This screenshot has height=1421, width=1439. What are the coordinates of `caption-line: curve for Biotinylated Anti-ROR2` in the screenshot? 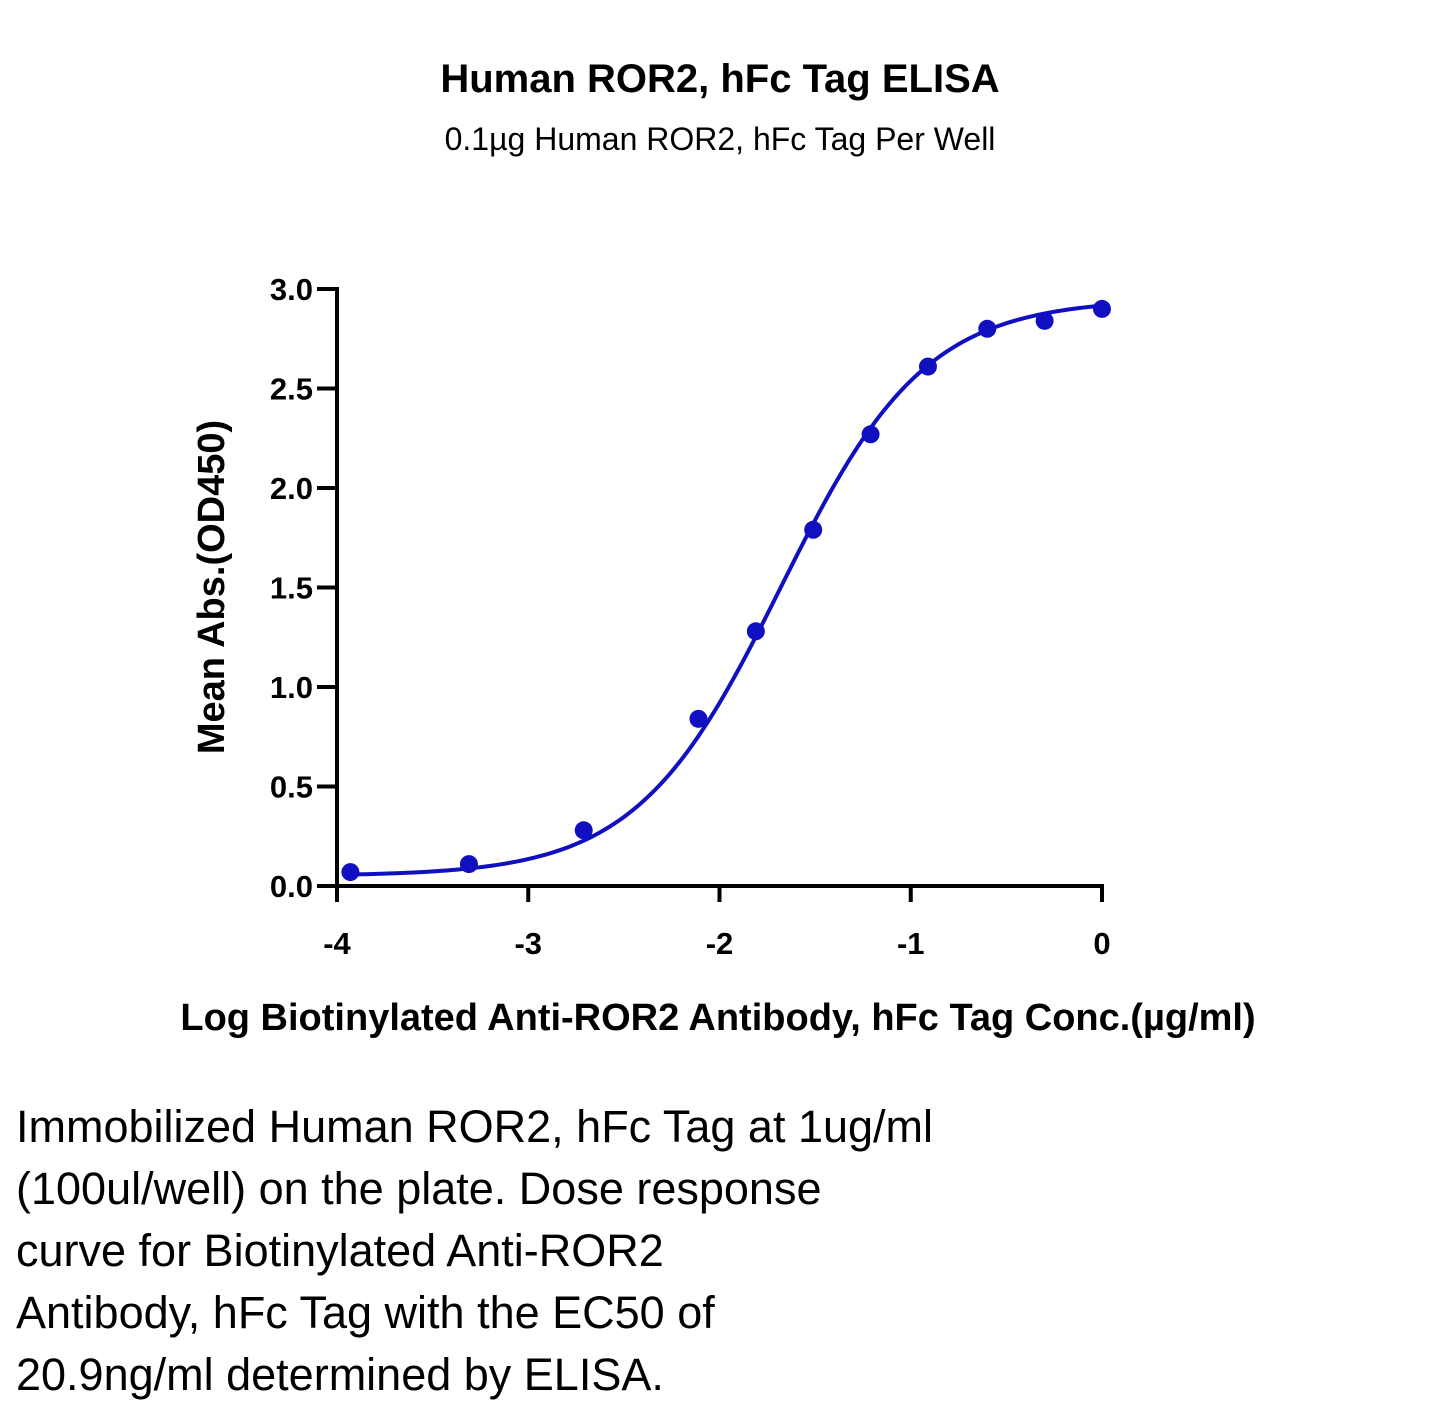 It's located at (340, 1250).